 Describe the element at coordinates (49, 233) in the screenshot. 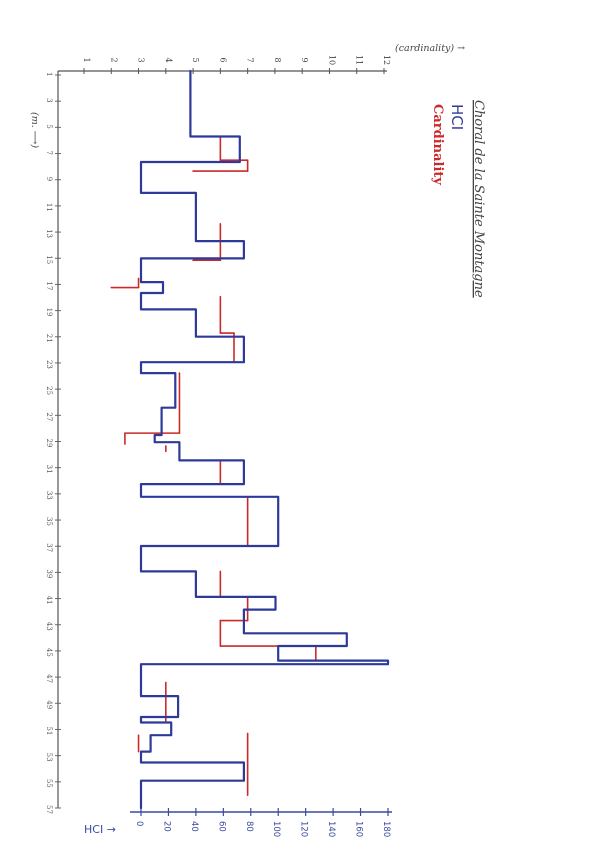

I see `left-tick-label: 13` at that location.